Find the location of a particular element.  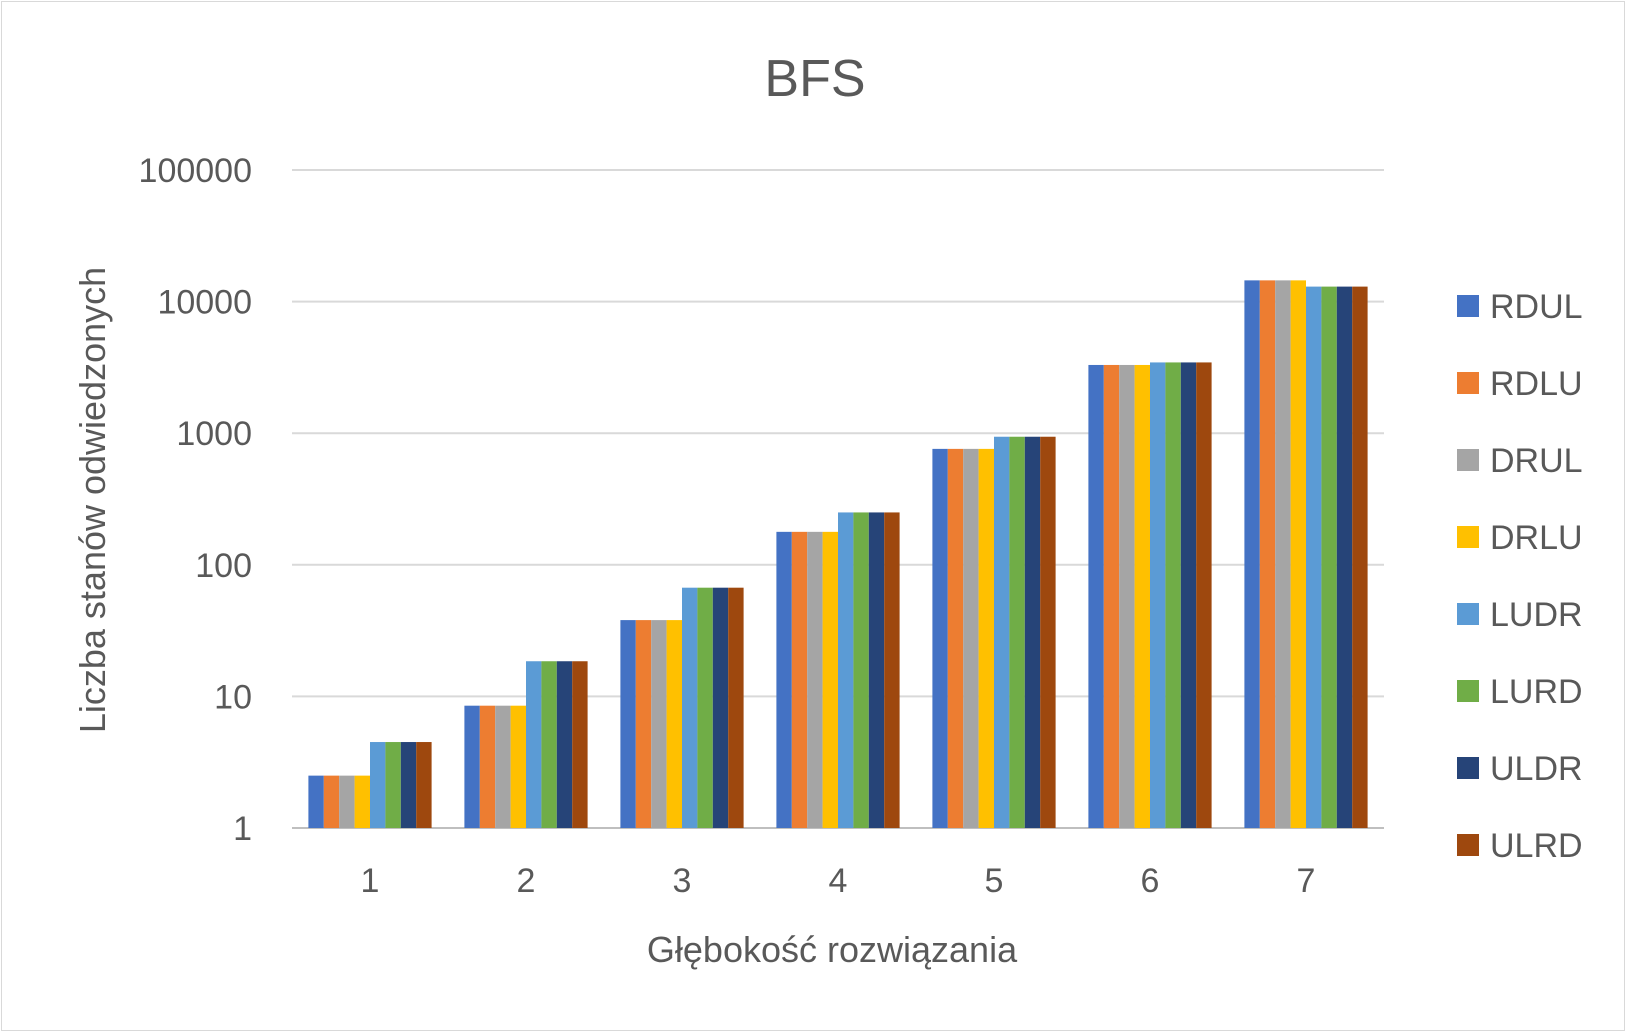

legend-swatch-ulrd is located at coordinates (1468, 845).